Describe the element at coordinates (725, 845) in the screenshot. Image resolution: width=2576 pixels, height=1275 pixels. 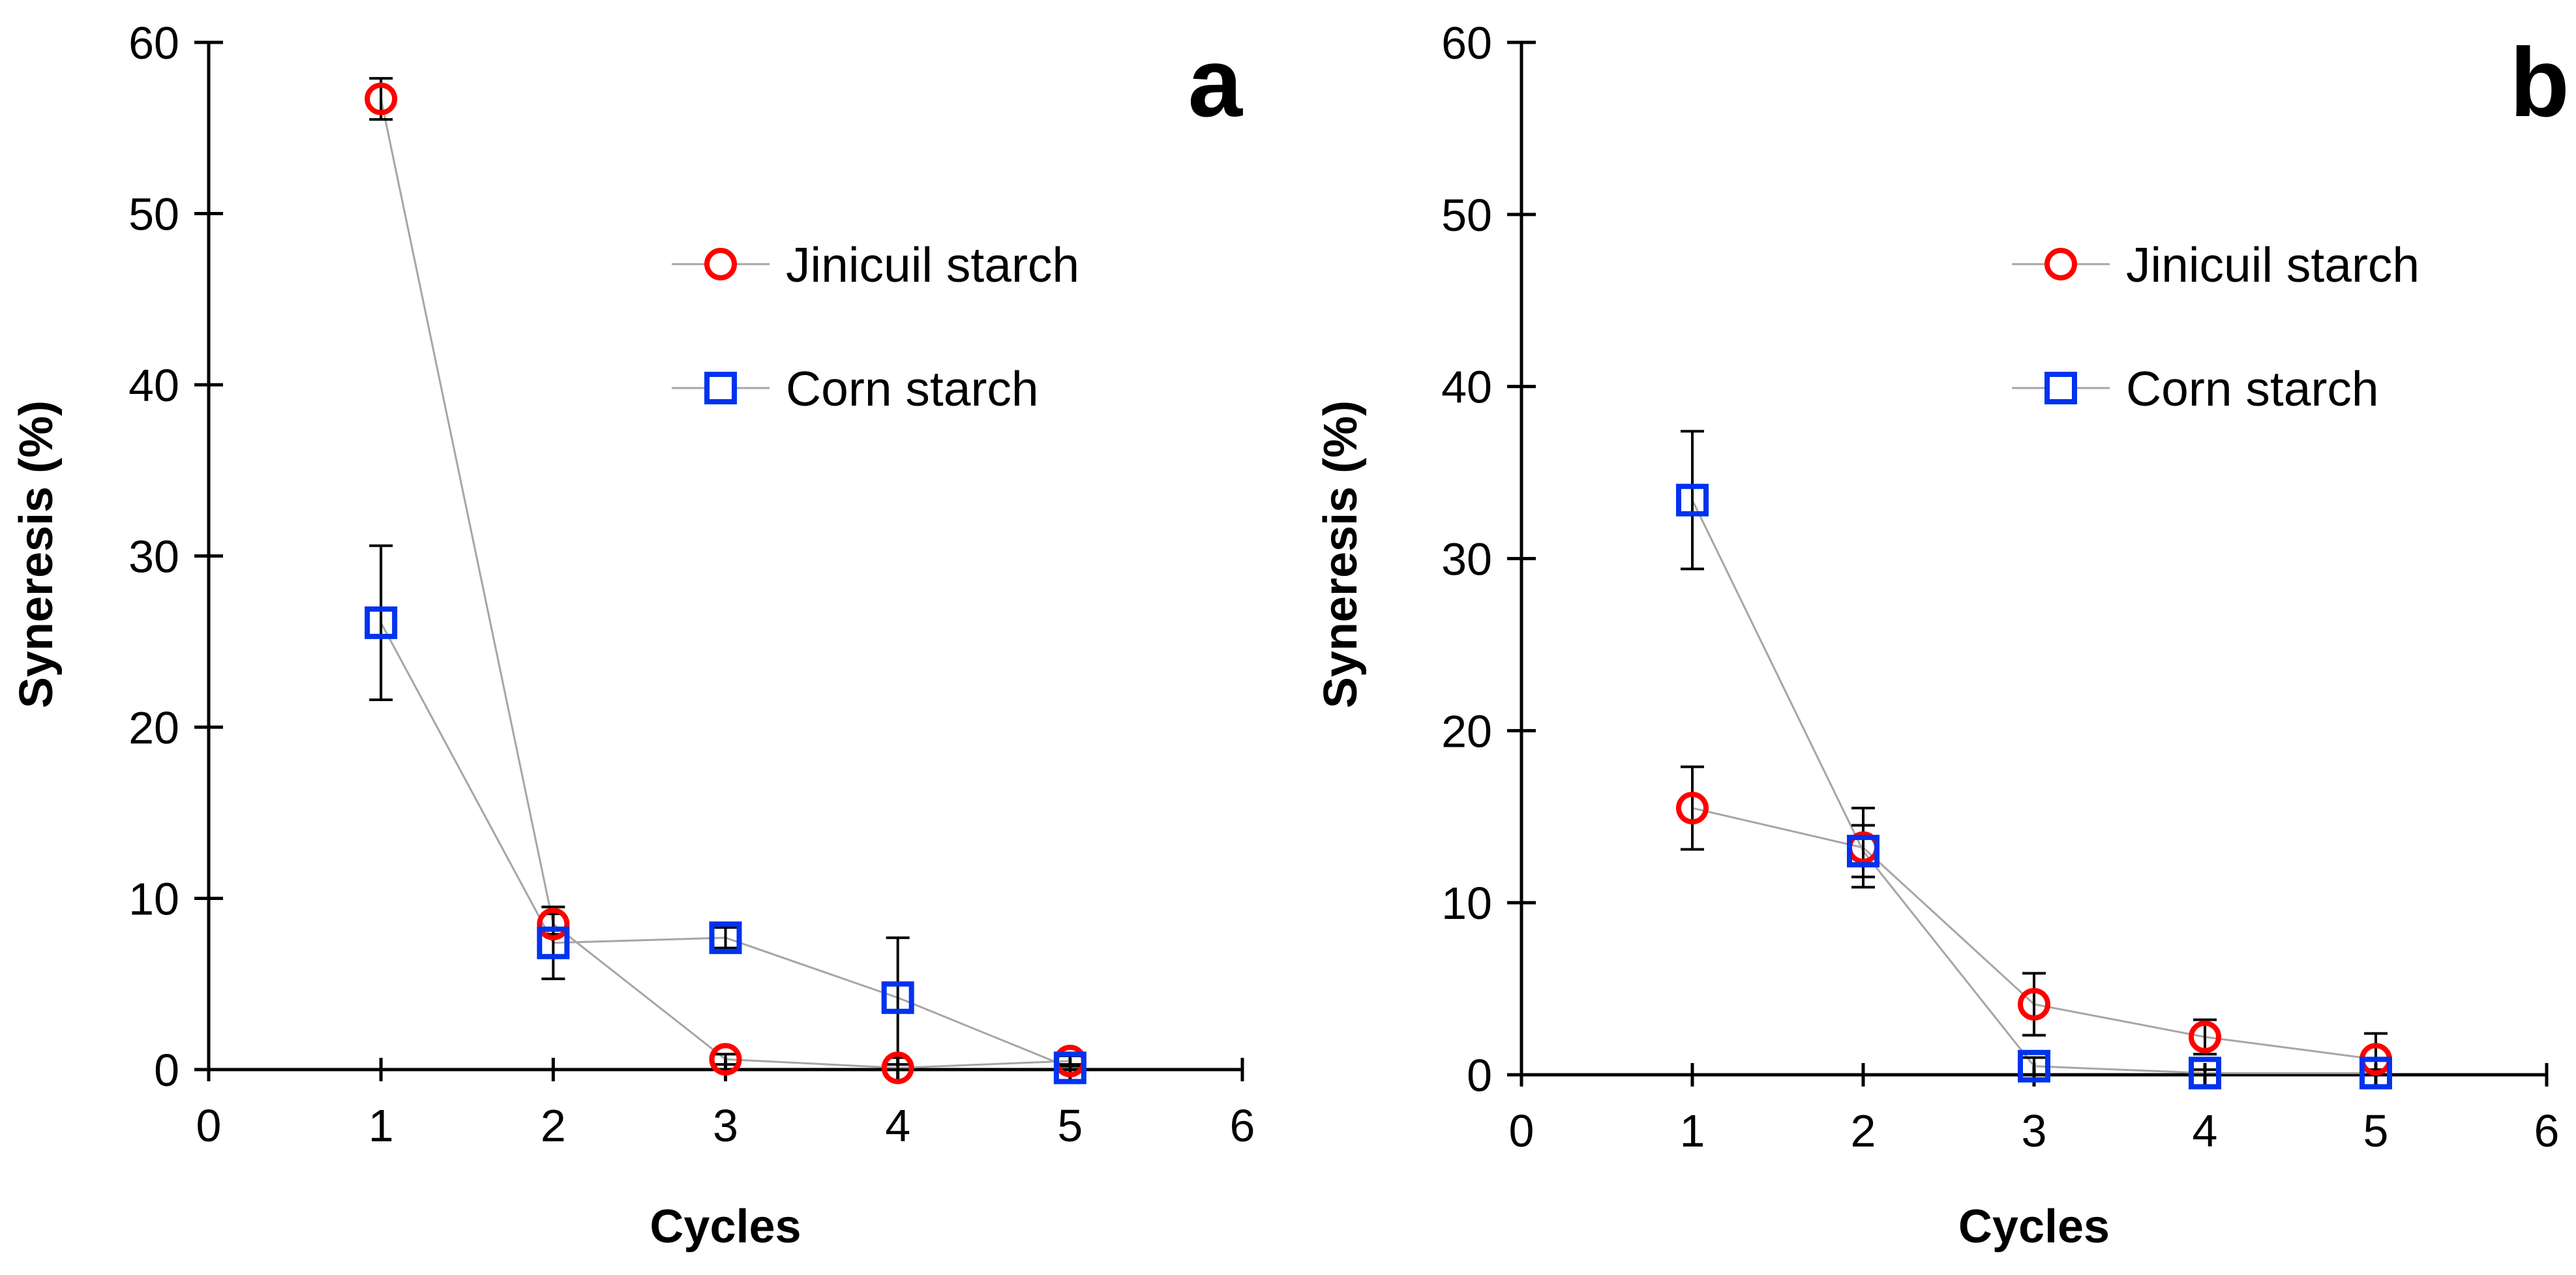
I see `series-line` at that location.